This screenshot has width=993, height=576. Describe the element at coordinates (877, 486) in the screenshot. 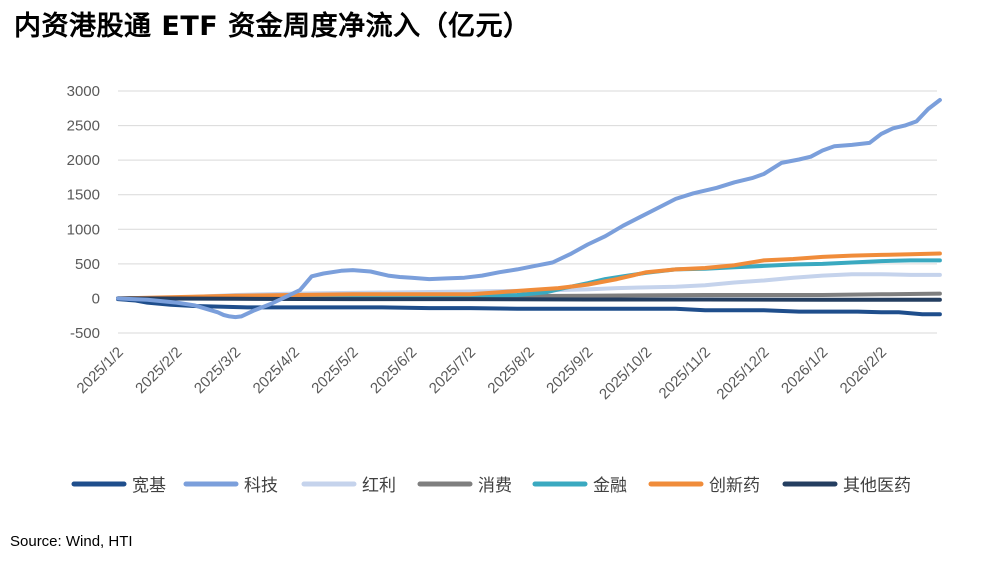

I see `legend-label: 其他医药` at that location.